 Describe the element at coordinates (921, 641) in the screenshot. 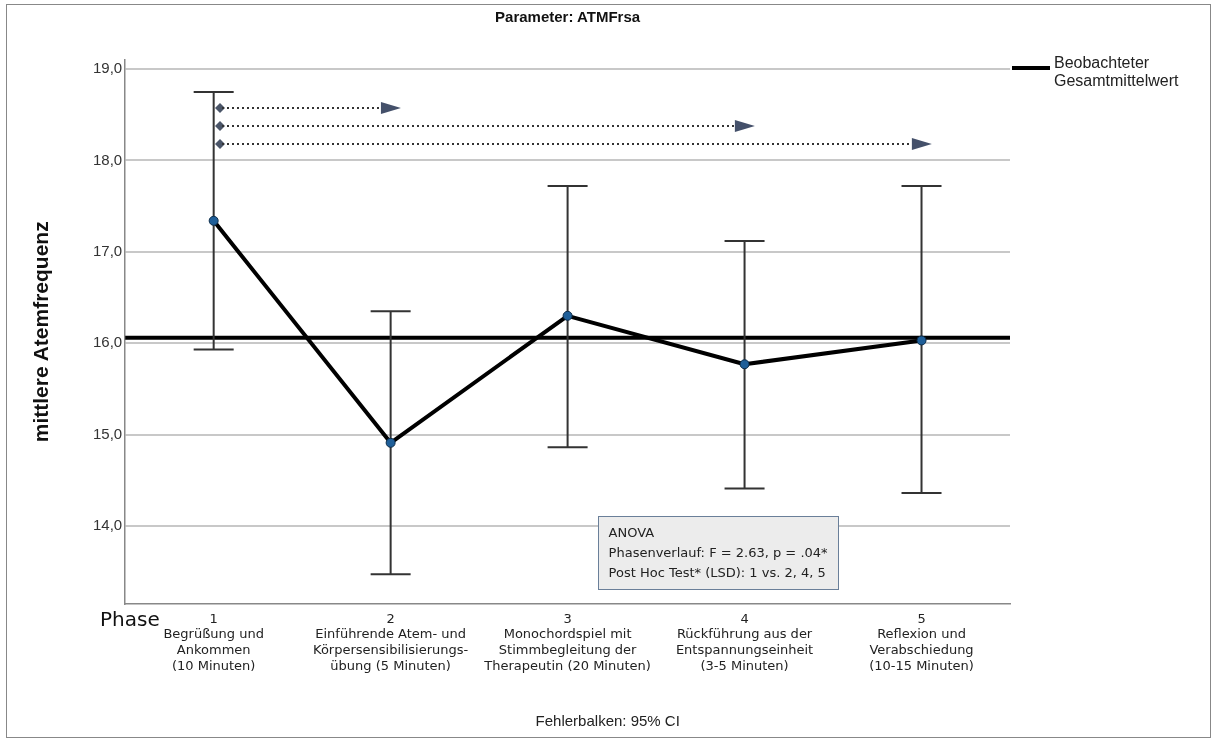

I see `x-tick-label: 5 Reflexion und Verabschiedung (10-15 Minuten)` at that location.